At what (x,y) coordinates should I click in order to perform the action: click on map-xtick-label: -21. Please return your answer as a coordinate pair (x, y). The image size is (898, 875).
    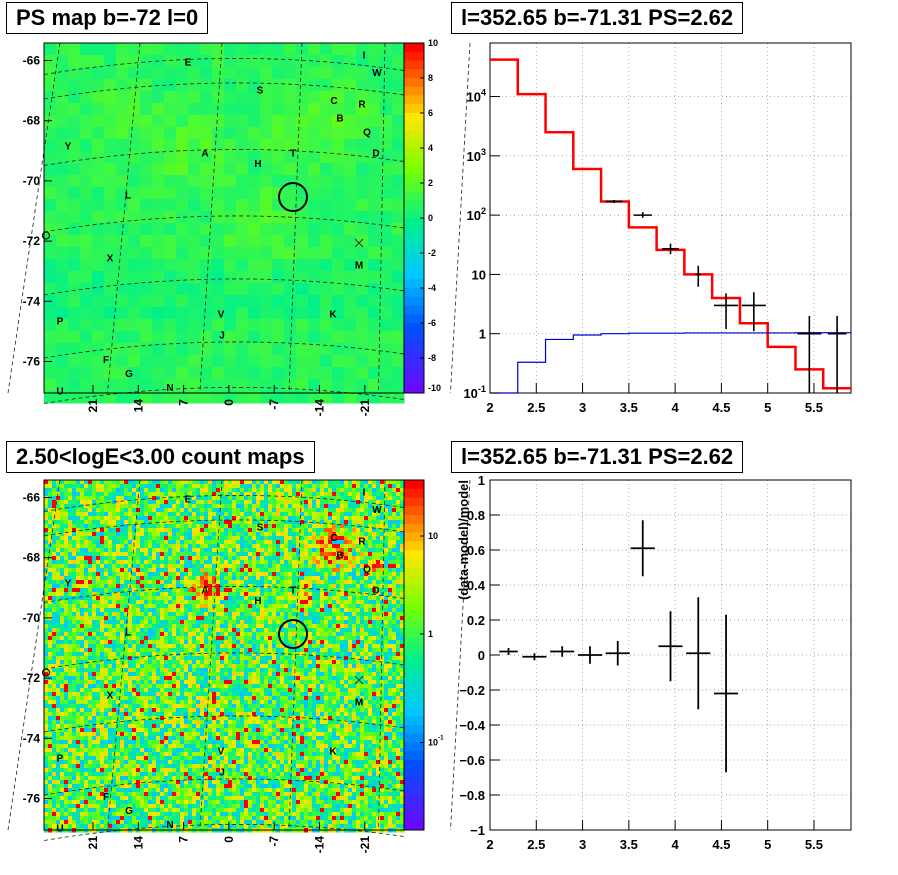
    Looking at the image, I should click on (365, 408).